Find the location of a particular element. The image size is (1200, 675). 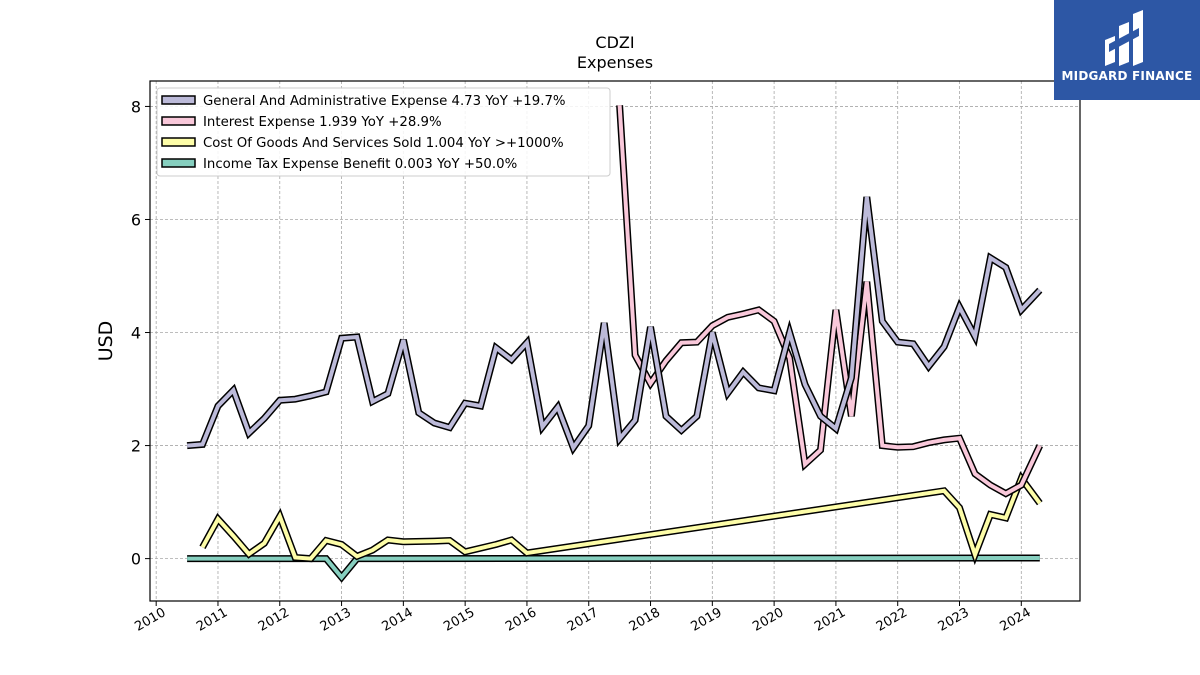

x-tick-label: 2015 is located at coordinates (459, 620).